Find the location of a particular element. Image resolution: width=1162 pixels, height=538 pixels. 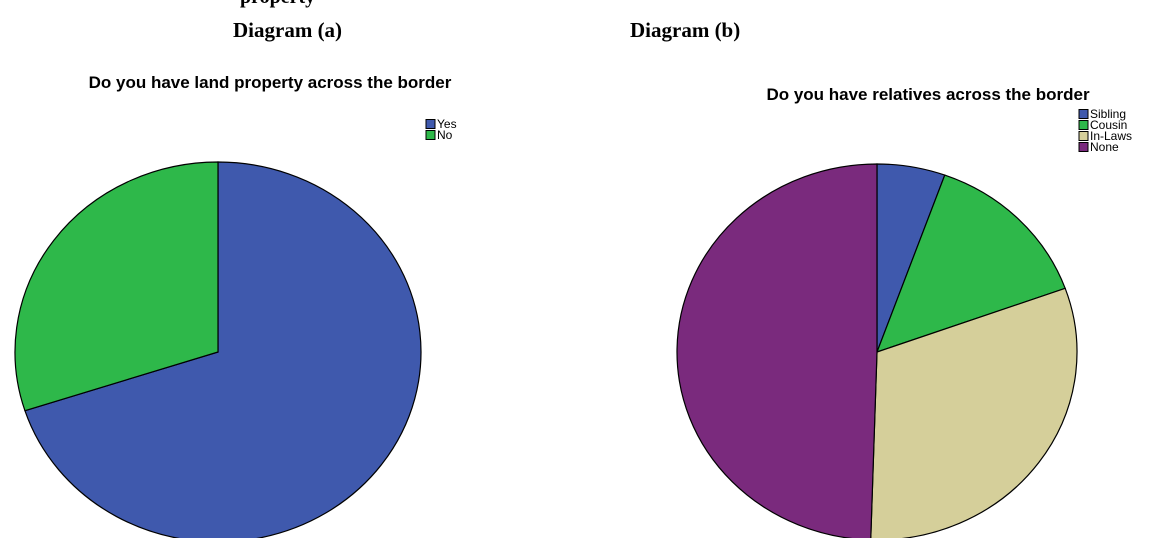

chart-title: Do you have relatives across the border is located at coordinates (928, 94).